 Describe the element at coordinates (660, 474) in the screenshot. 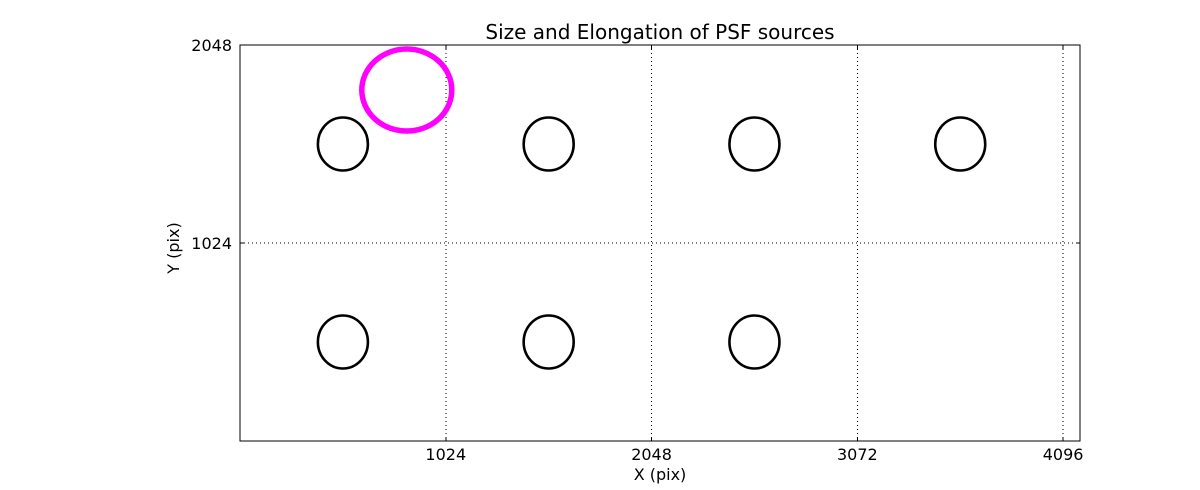

I see `x-axis-label: X (pix)` at that location.